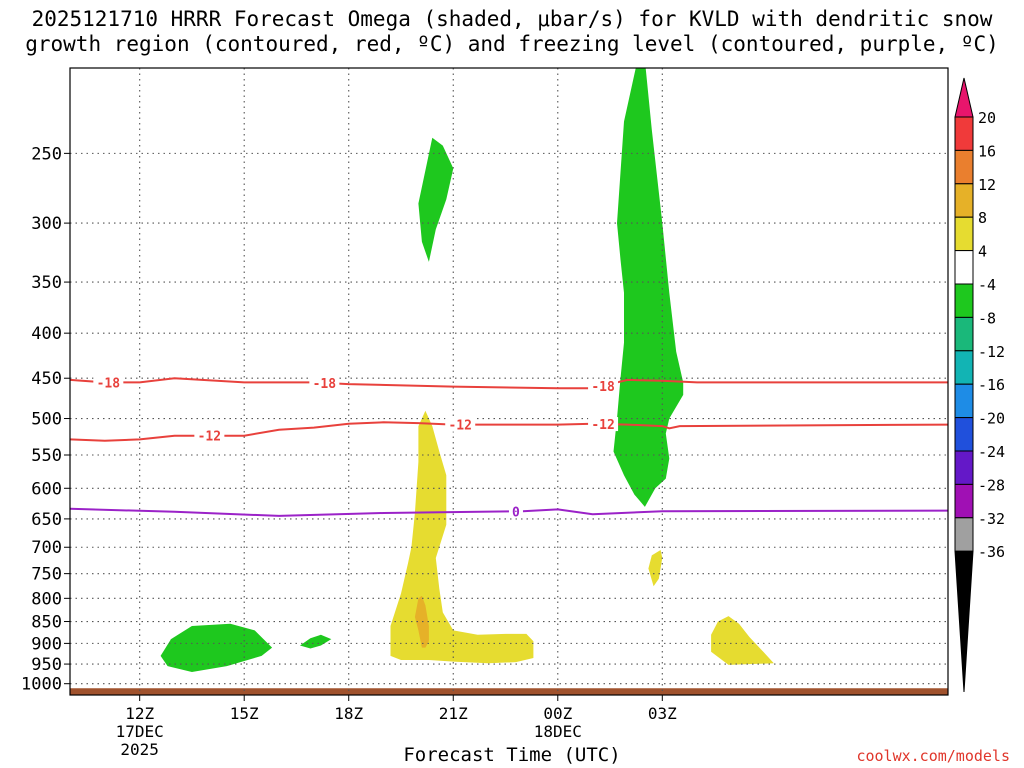 The image size is (1024, 768). What do you see at coordinates (46, 379) in the screenshot?
I see `y-tick-label-450: 450` at bounding box center [46, 379].